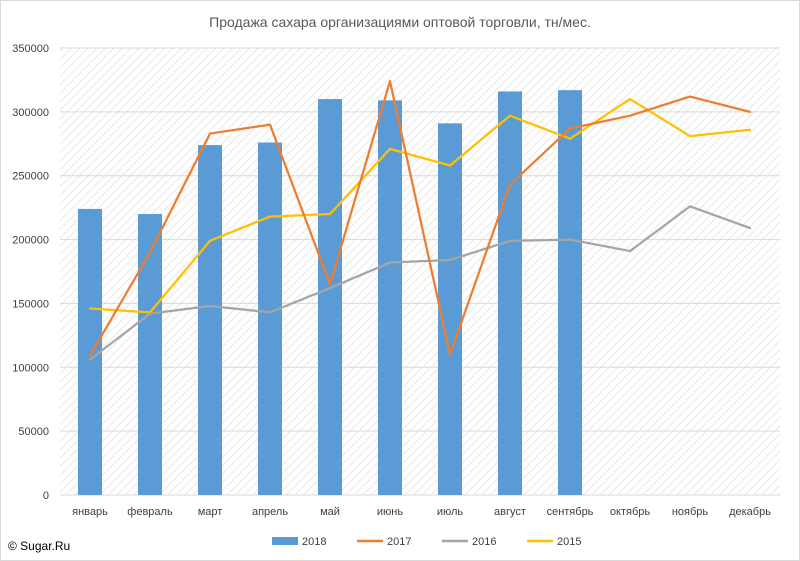 Image resolution: width=800 pixels, height=561 pixels. What do you see at coordinates (399, 542) in the screenshot?
I see `legend-label-2017: 2017` at bounding box center [399, 542].